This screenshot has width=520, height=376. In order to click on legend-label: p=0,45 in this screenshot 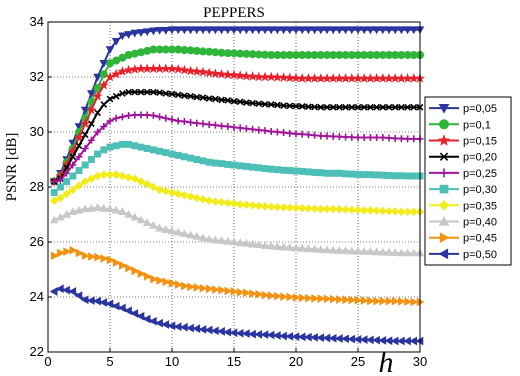, I will do `click(480, 239)`.